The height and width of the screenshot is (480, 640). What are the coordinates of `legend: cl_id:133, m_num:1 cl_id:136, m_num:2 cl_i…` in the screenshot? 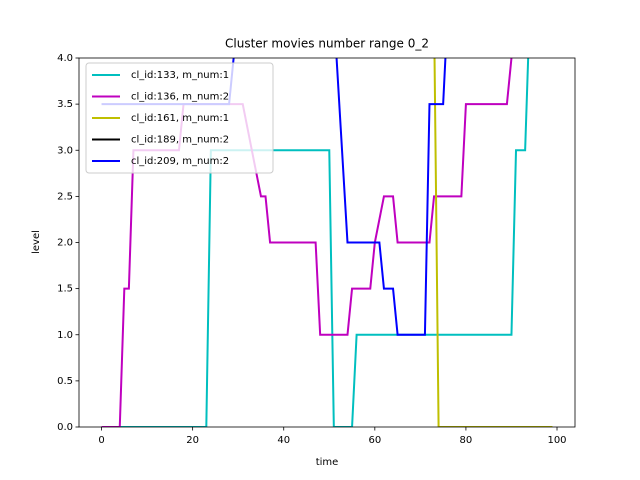 It's located at (179, 118).